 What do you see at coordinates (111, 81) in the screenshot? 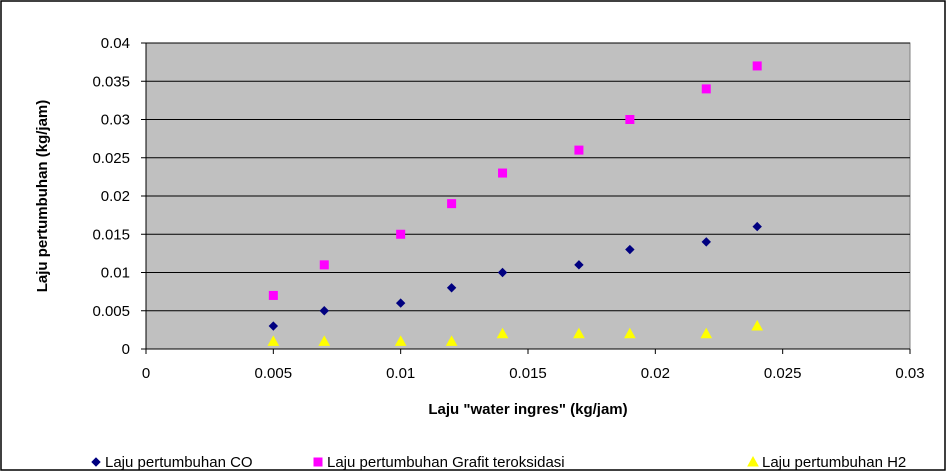
I see `y-tick-label: 0.035` at bounding box center [111, 81].